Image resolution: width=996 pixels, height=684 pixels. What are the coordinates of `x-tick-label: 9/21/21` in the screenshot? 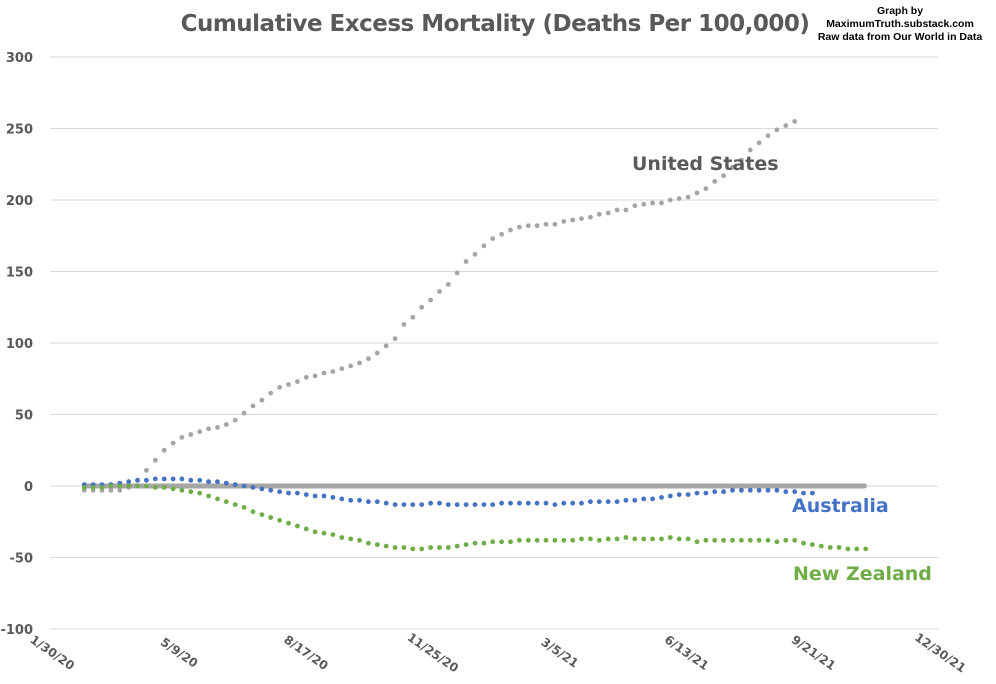 It's located at (813, 653).